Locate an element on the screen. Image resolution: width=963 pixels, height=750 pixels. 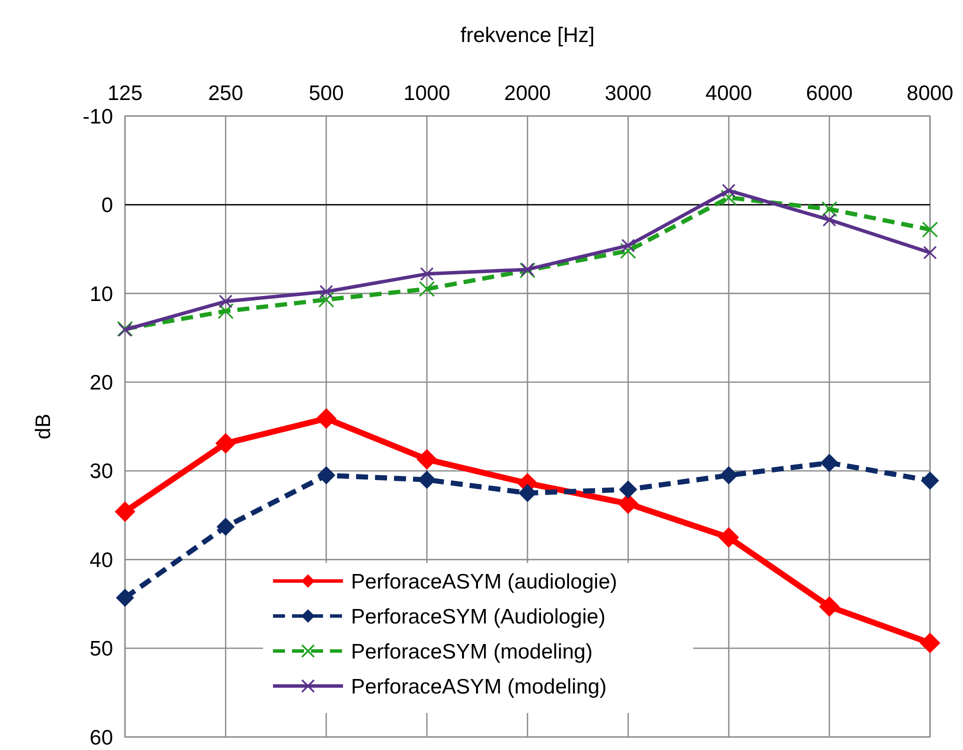
y-tick-label: 20 is located at coordinates (101, 382).